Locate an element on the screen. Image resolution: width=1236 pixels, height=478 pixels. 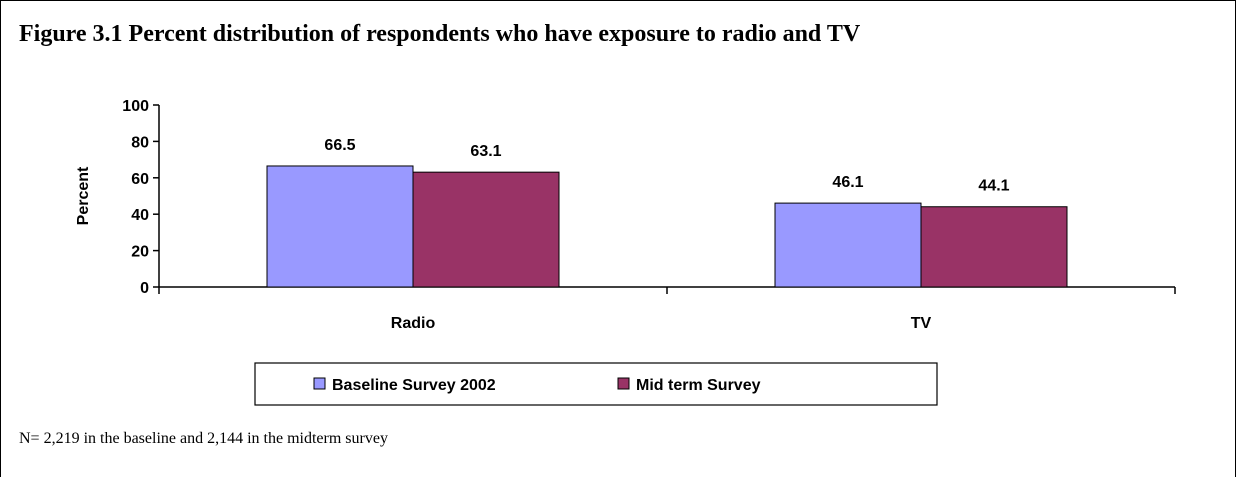
data-label: 46.1 is located at coordinates (847, 182).